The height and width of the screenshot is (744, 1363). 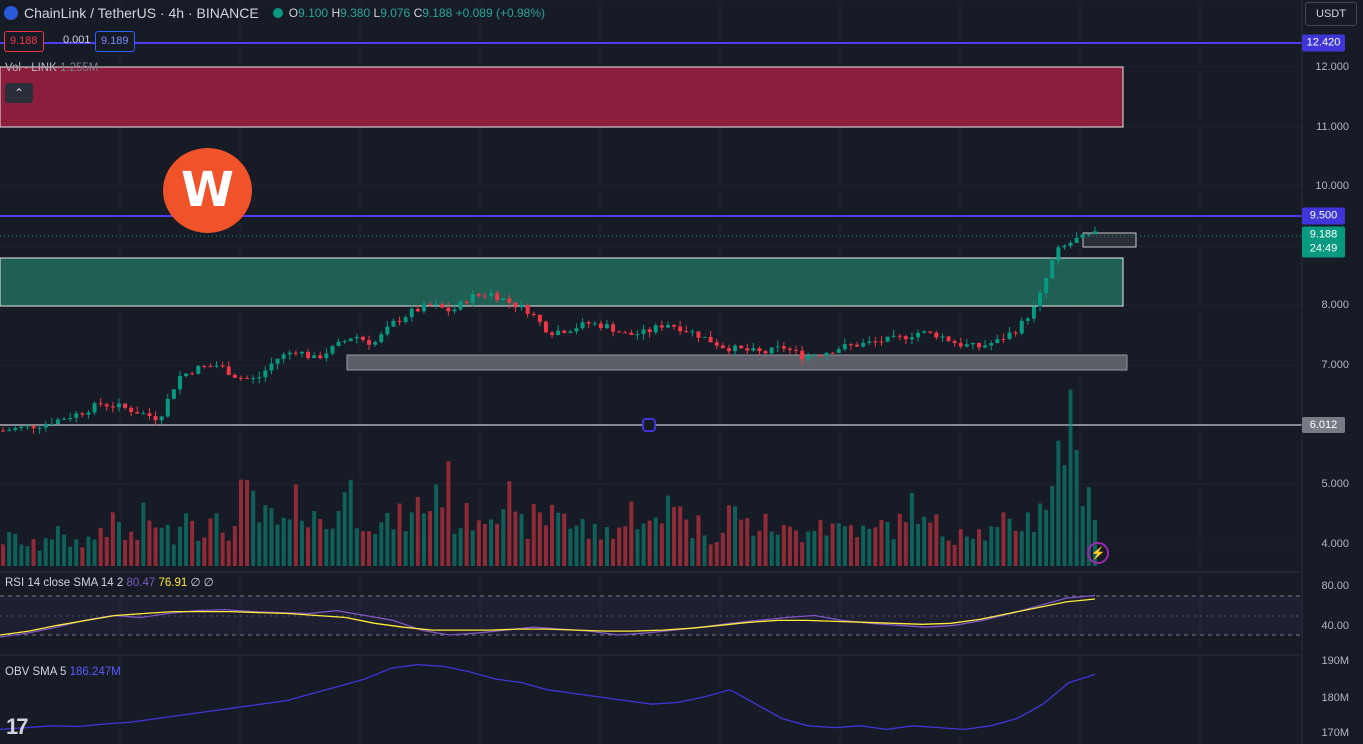 What do you see at coordinates (1323, 425) in the screenshot?
I see `support-tag: 6.012` at bounding box center [1323, 425].